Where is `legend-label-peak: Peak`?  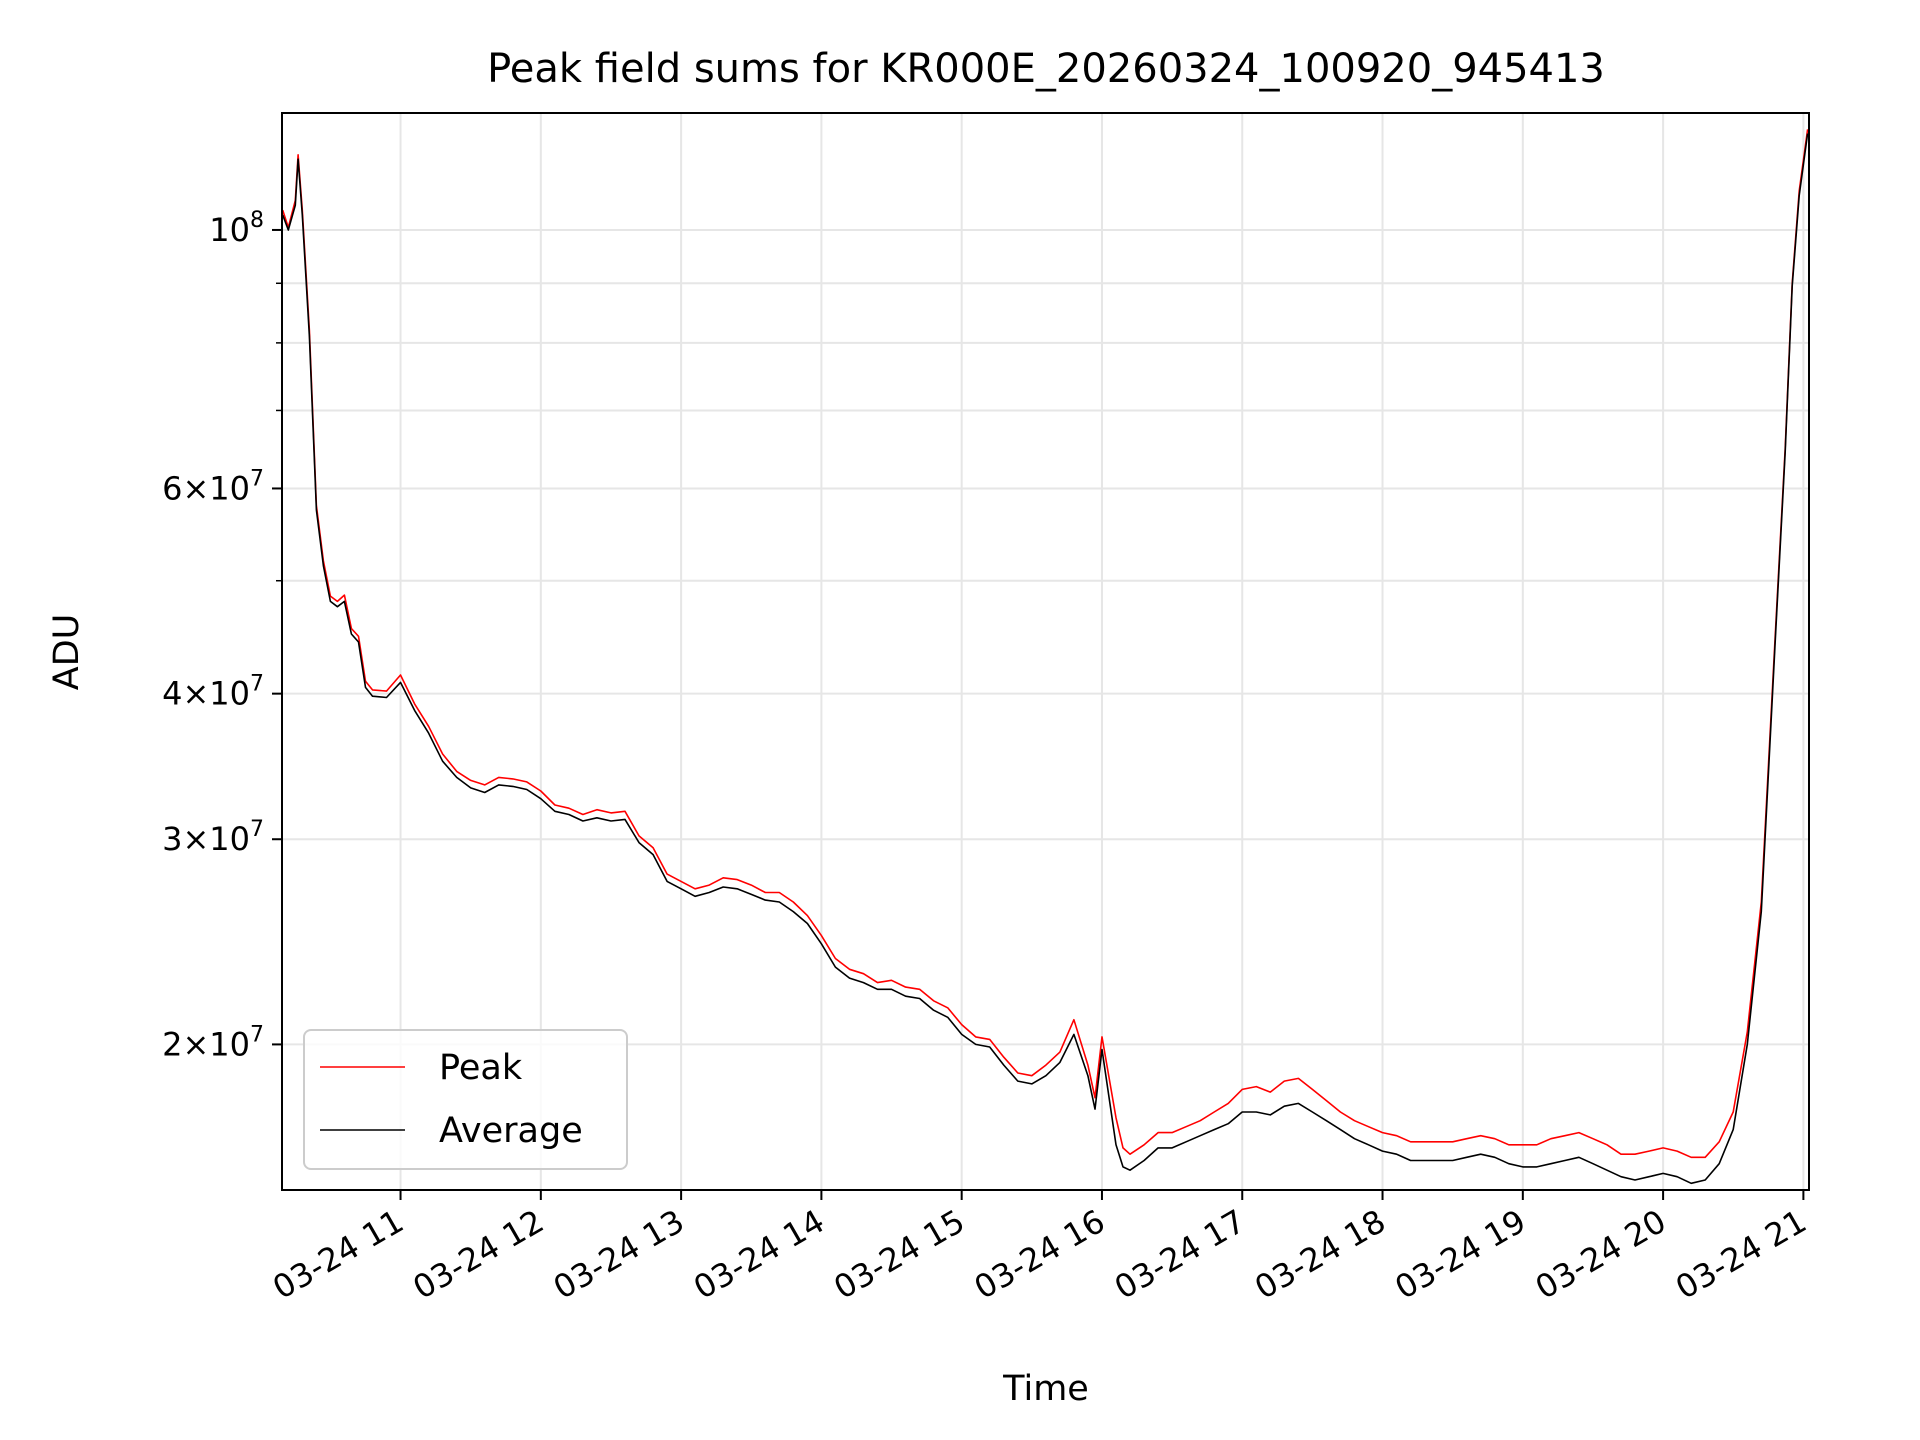
legend-label-peak: Peak is located at coordinates (481, 1068).